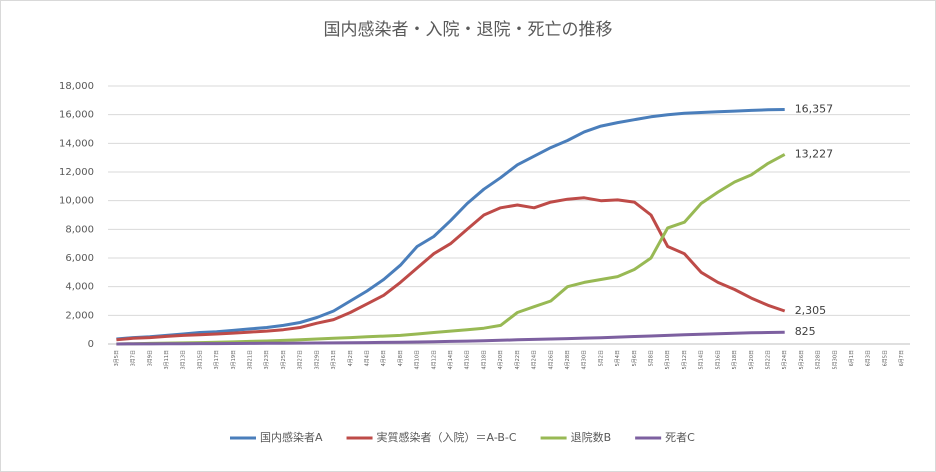  What do you see at coordinates (568, 360) in the screenshot?
I see `x-tick-label: 4月28日` at bounding box center [568, 360].